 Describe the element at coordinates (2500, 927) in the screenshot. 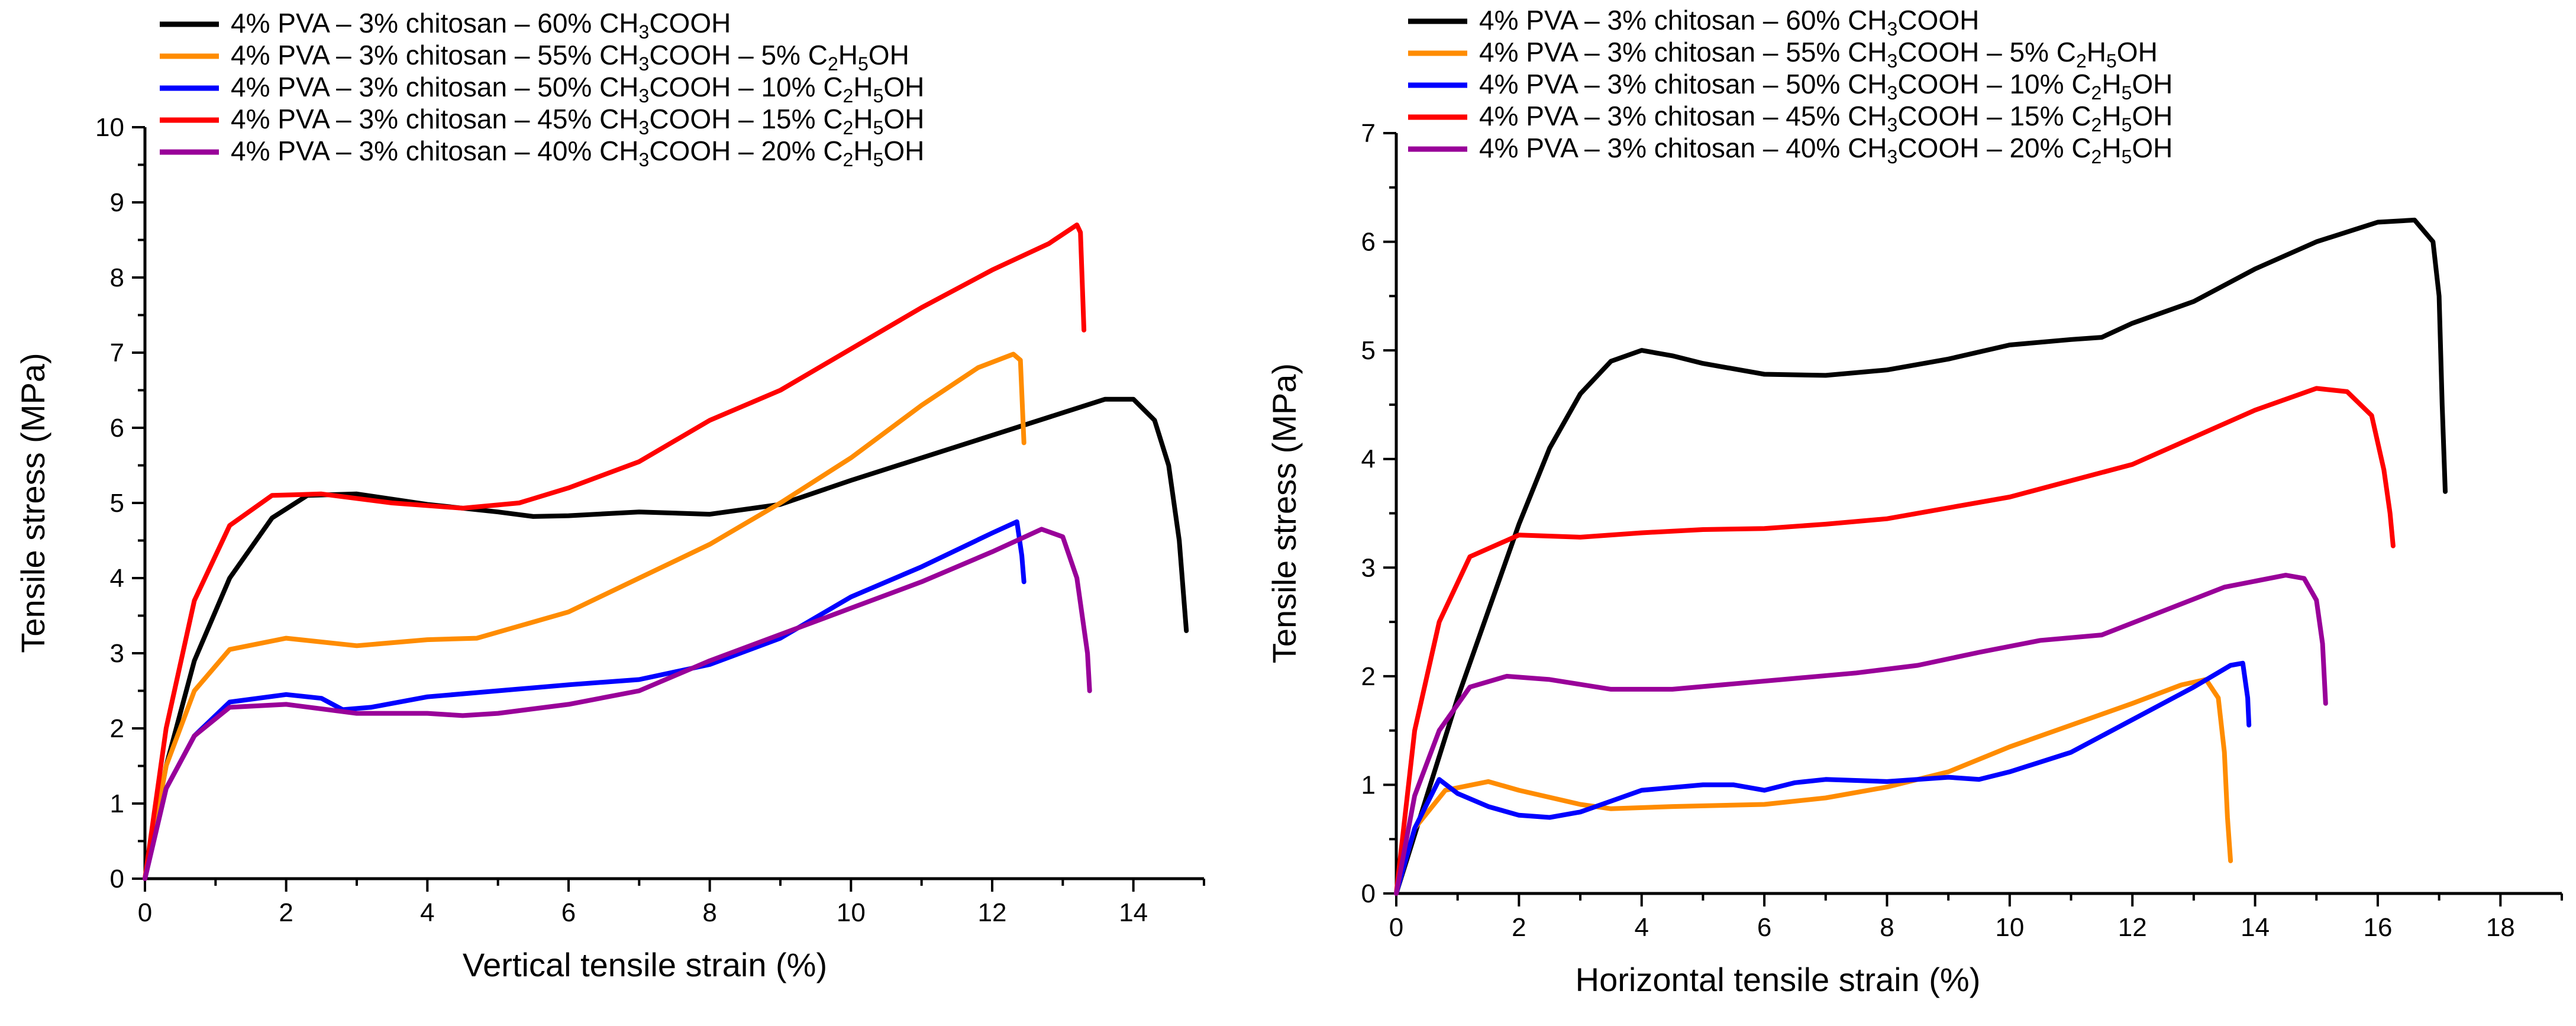

I see `x-tick-label: 18` at that location.